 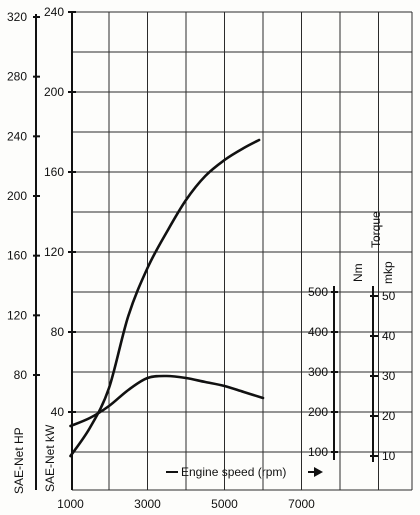 What do you see at coordinates (17, 196) in the screenshot?
I see `hp-tick-label: 200` at bounding box center [17, 196].